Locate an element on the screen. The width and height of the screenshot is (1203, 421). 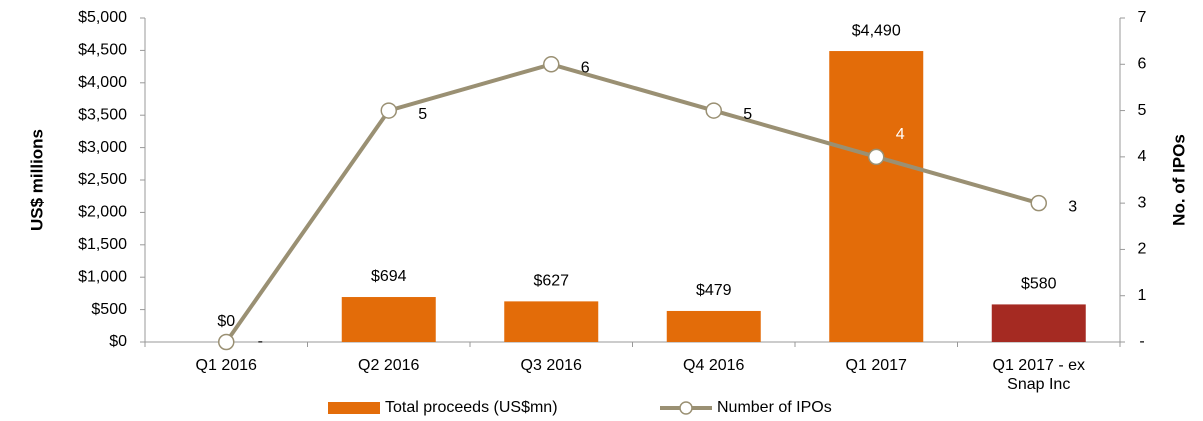
y-tick-label: $2,000 is located at coordinates (102, 212).